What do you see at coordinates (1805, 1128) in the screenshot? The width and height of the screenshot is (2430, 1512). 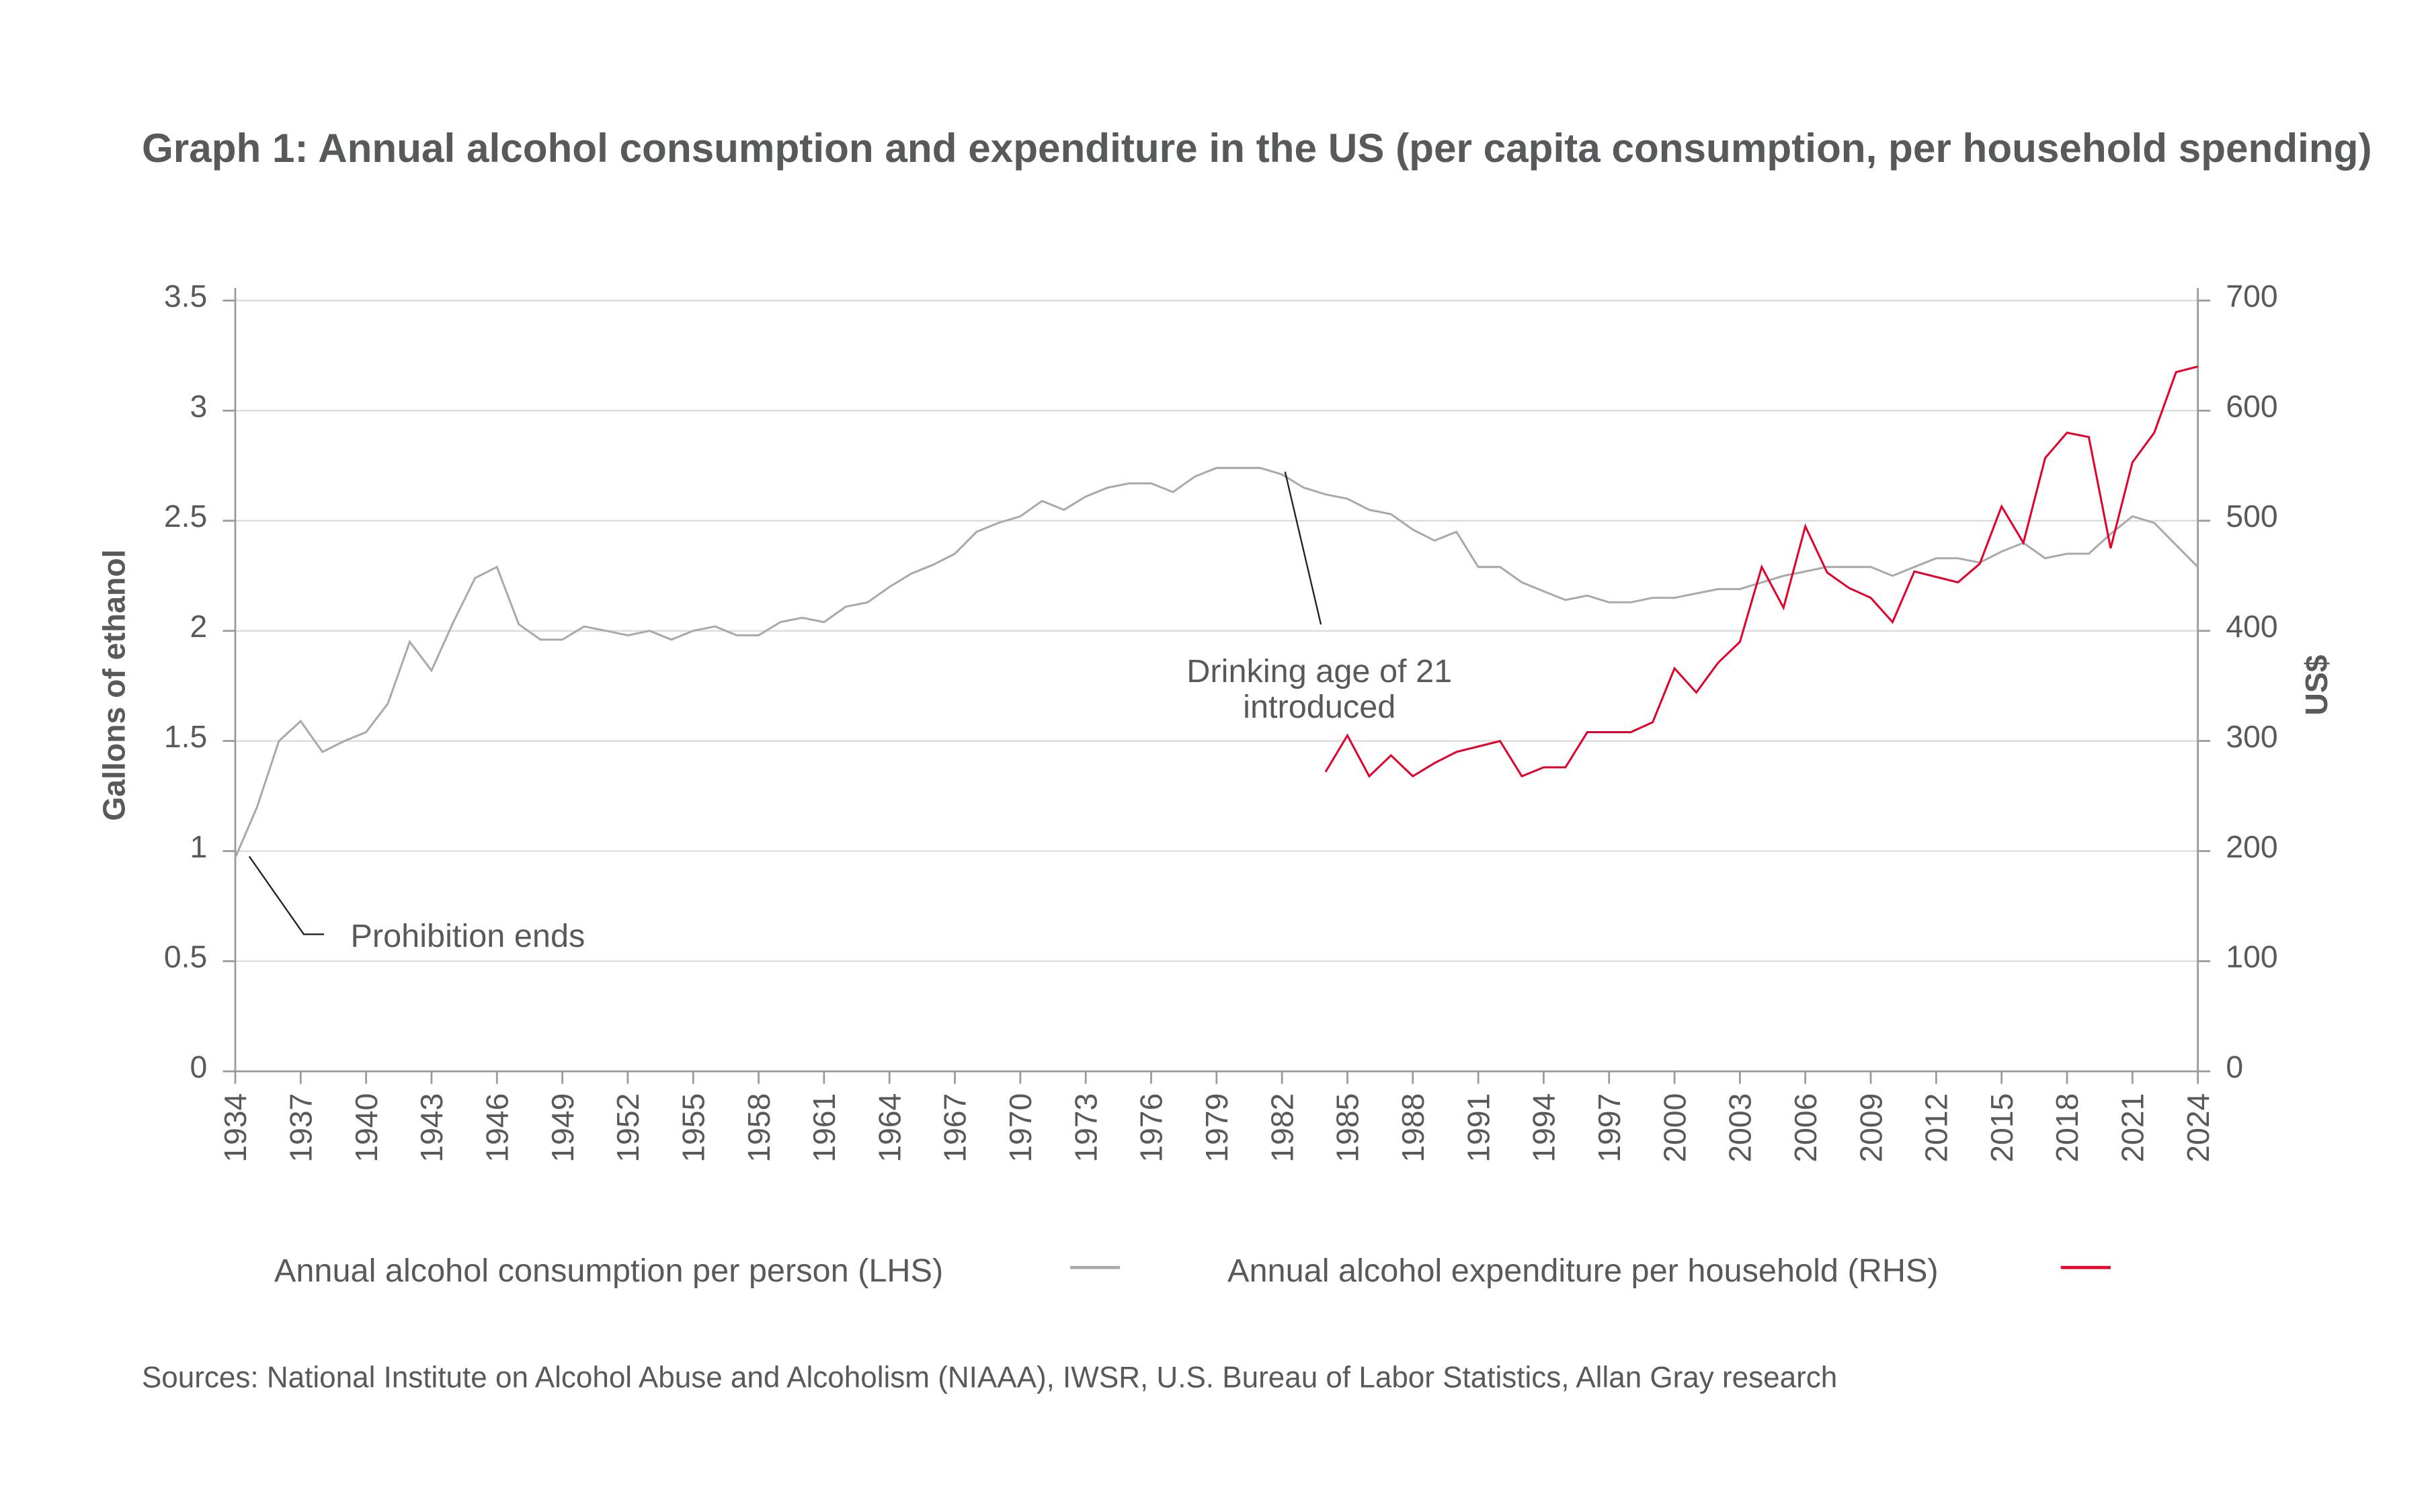 I see `x-tick-label: 2006` at bounding box center [1805, 1128].